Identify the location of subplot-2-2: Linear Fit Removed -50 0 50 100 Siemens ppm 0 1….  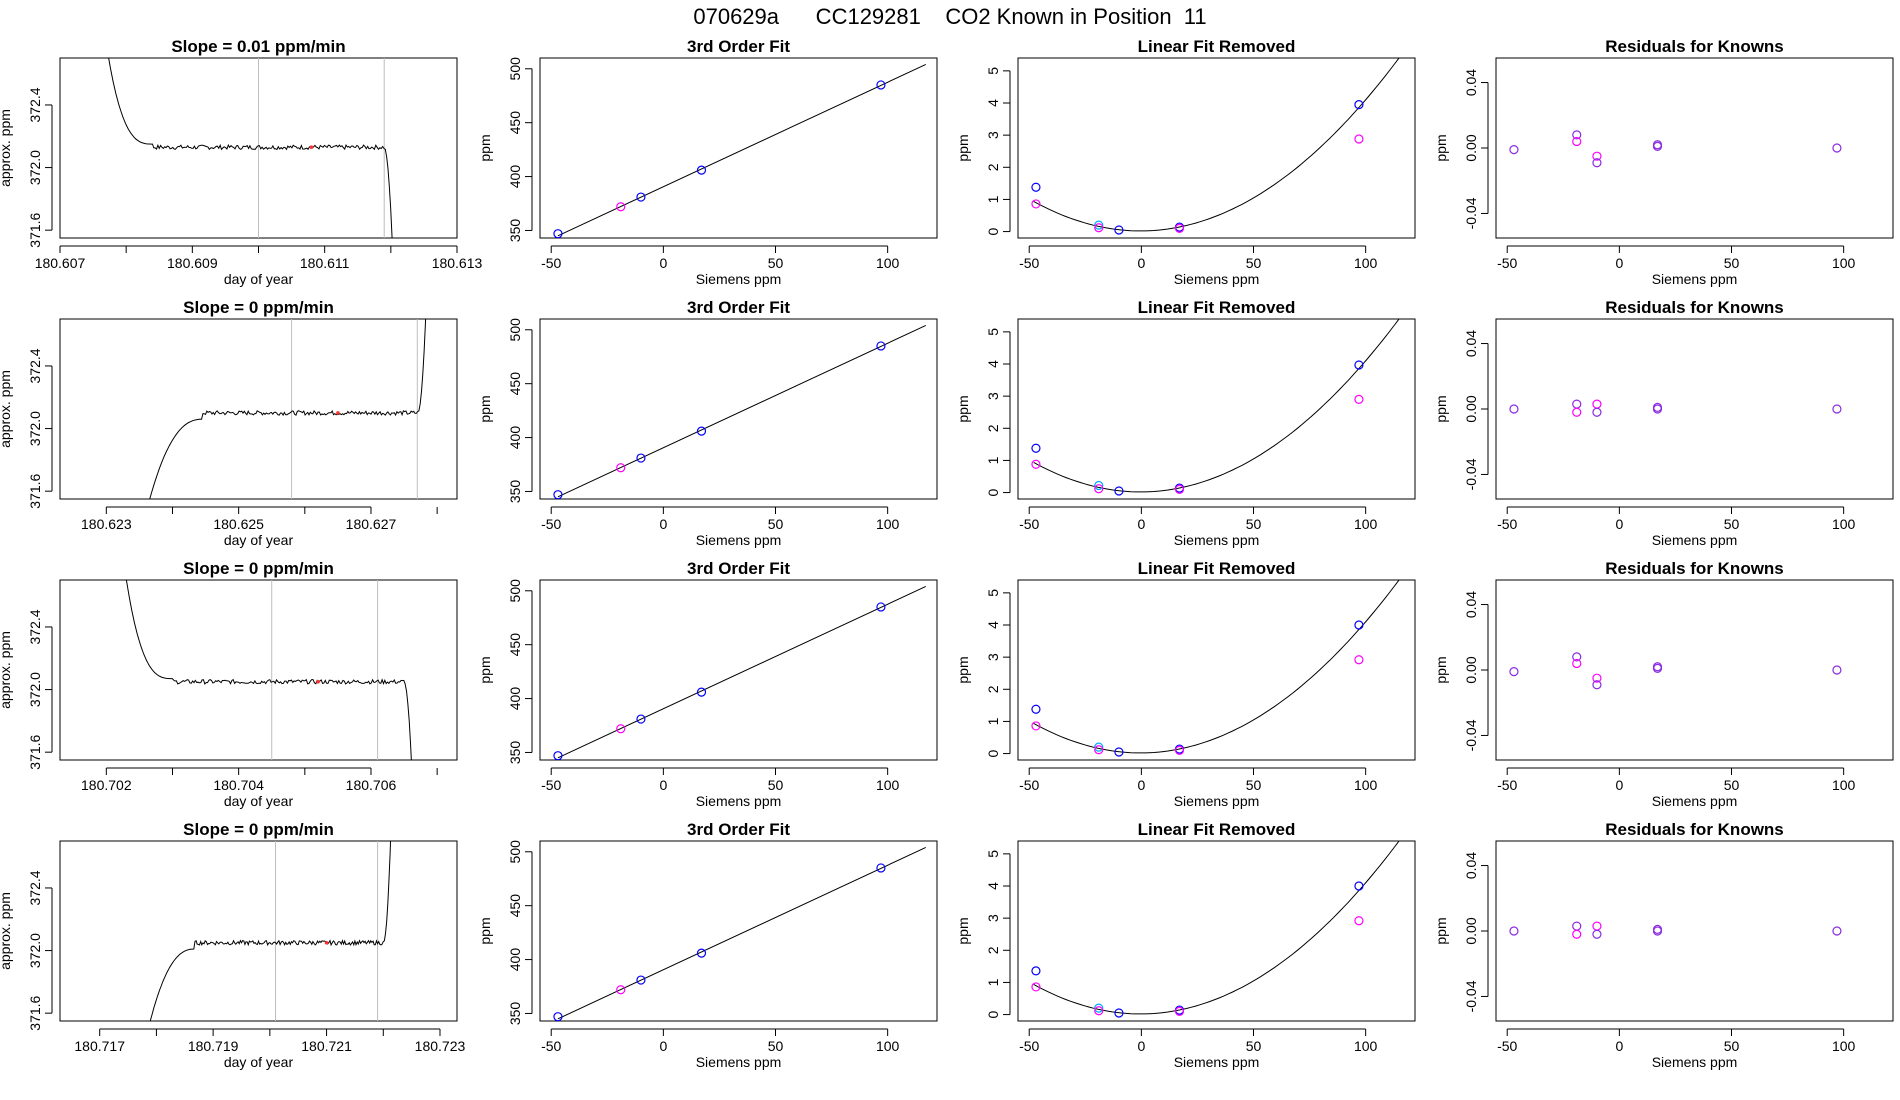
(1185, 684).